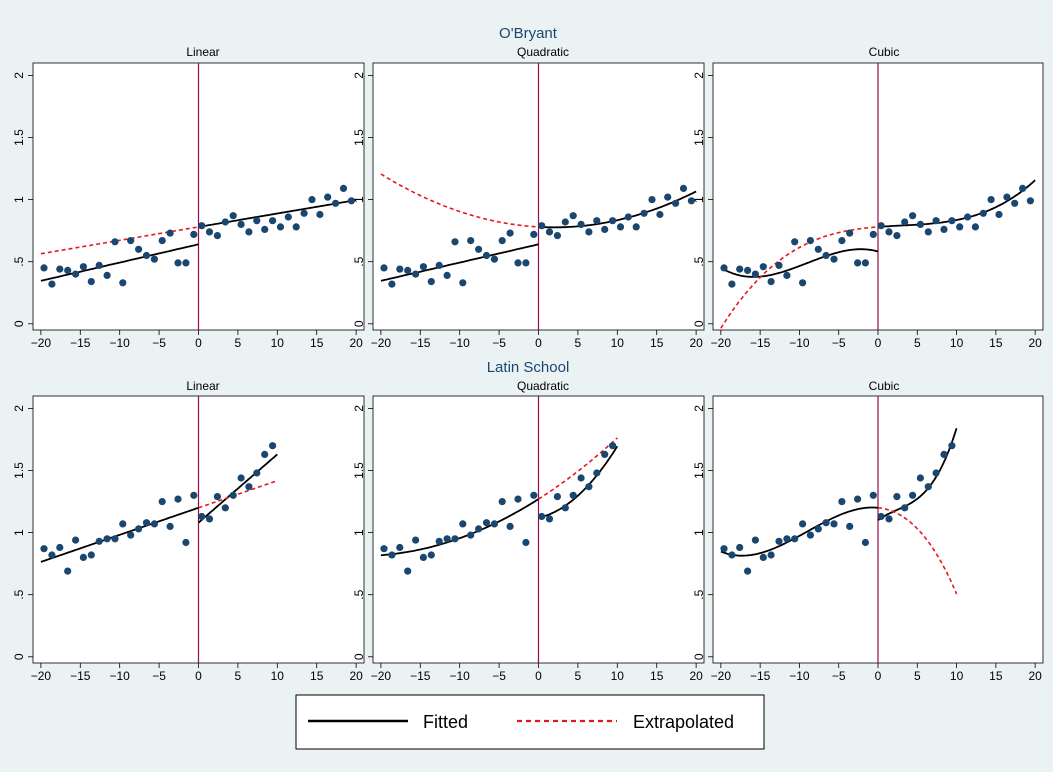 The height and width of the screenshot is (772, 1053). I want to click on extrapolated-line, so click(799, 277).